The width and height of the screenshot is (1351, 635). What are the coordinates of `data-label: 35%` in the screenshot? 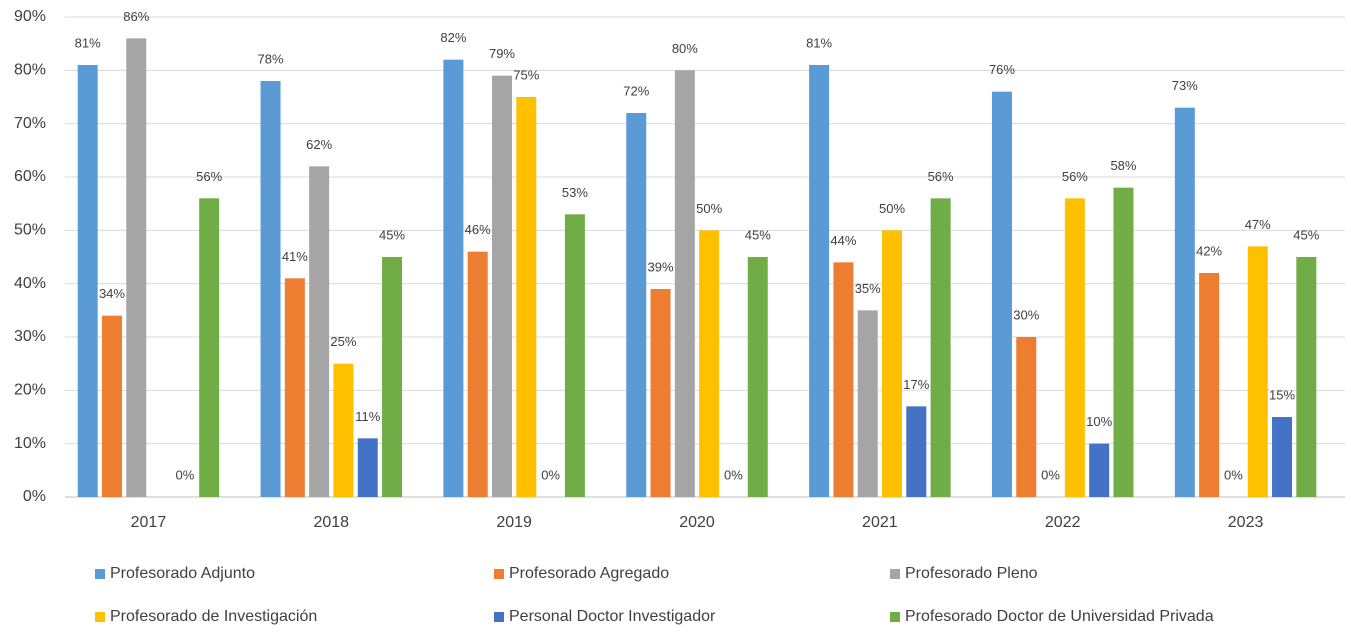 It's located at (868, 288).